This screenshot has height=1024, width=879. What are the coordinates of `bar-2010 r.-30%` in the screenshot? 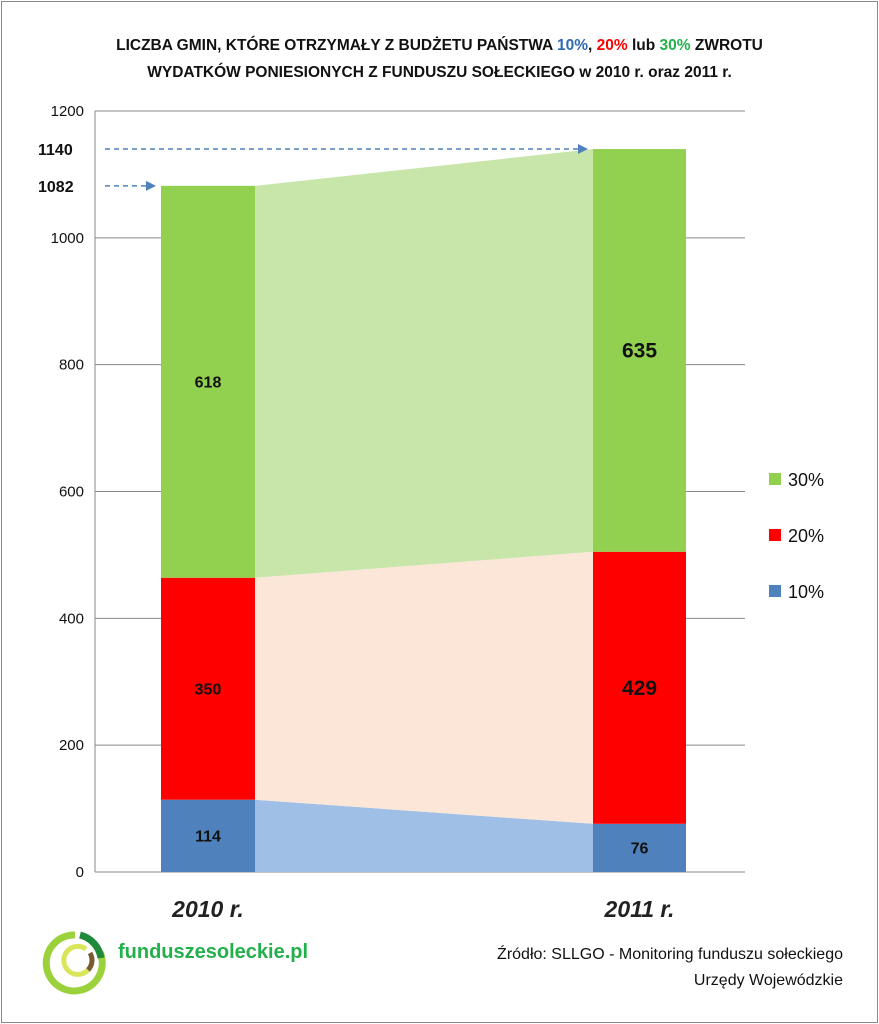 It's located at (208, 381).